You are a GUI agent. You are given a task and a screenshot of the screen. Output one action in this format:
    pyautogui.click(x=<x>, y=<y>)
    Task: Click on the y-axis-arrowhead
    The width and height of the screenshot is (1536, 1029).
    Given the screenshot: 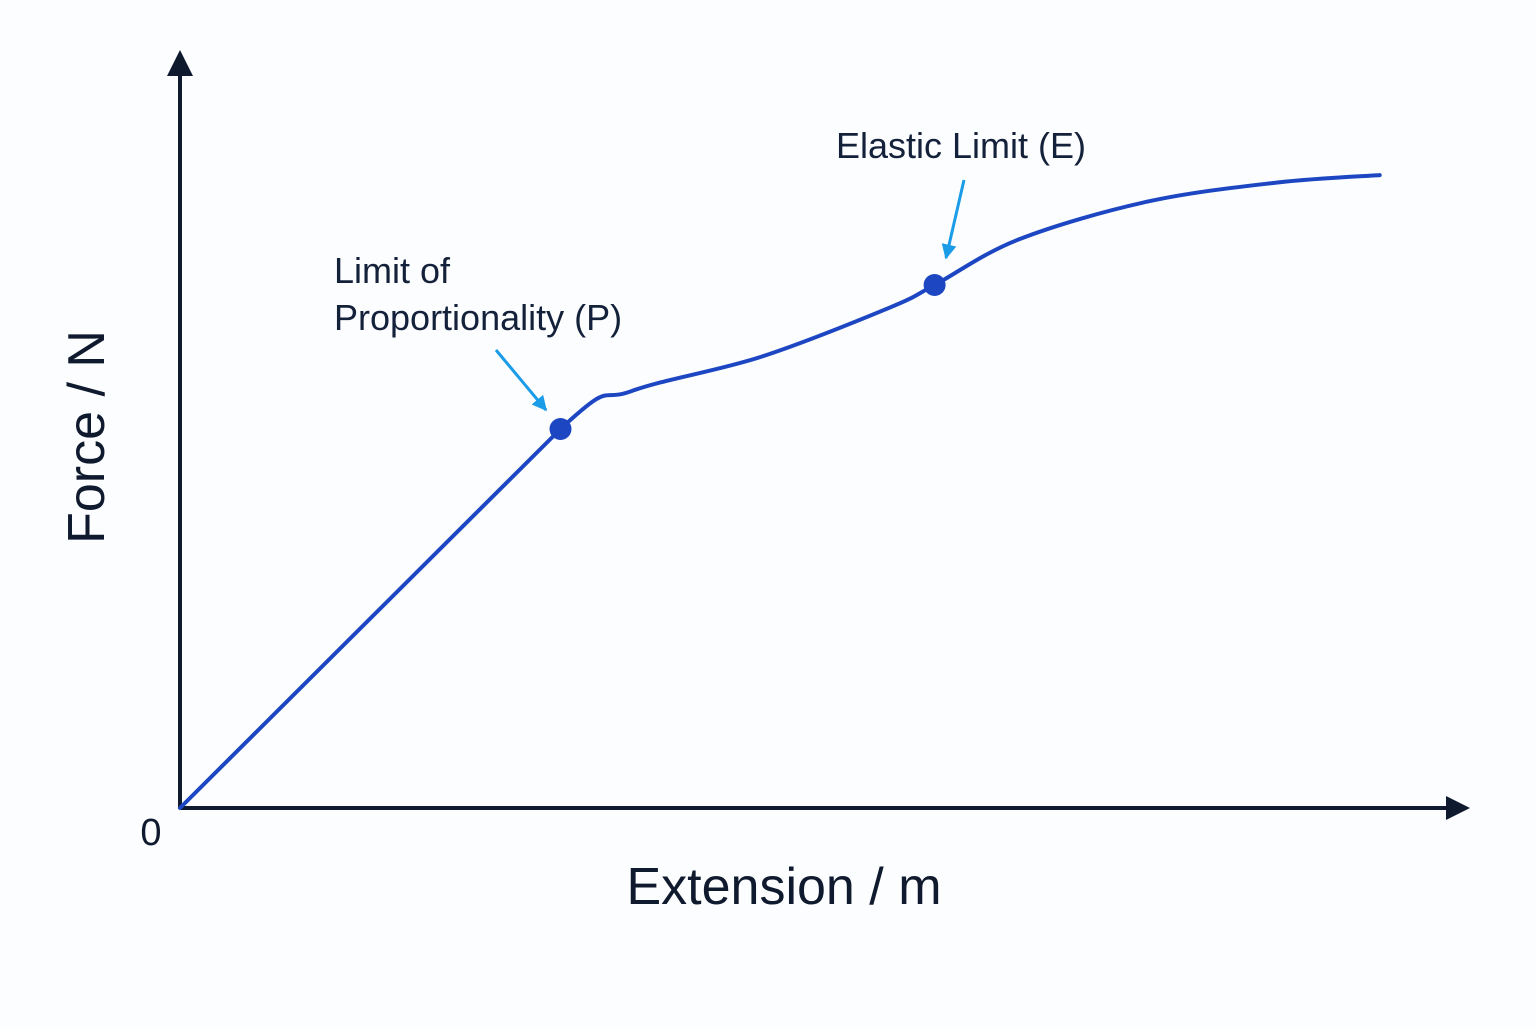 What is the action you would take?
    pyautogui.click(x=180, y=63)
    